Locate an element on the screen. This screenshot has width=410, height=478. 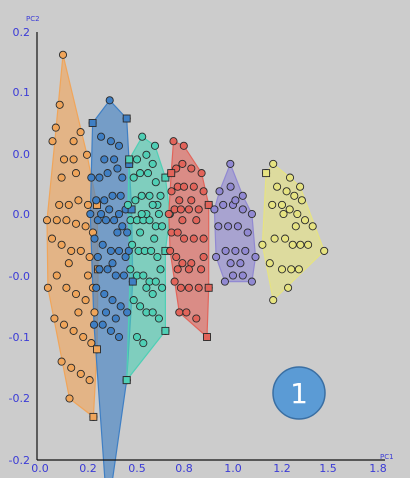
panel-number-badge: 1 is located at coordinates (299, 393).